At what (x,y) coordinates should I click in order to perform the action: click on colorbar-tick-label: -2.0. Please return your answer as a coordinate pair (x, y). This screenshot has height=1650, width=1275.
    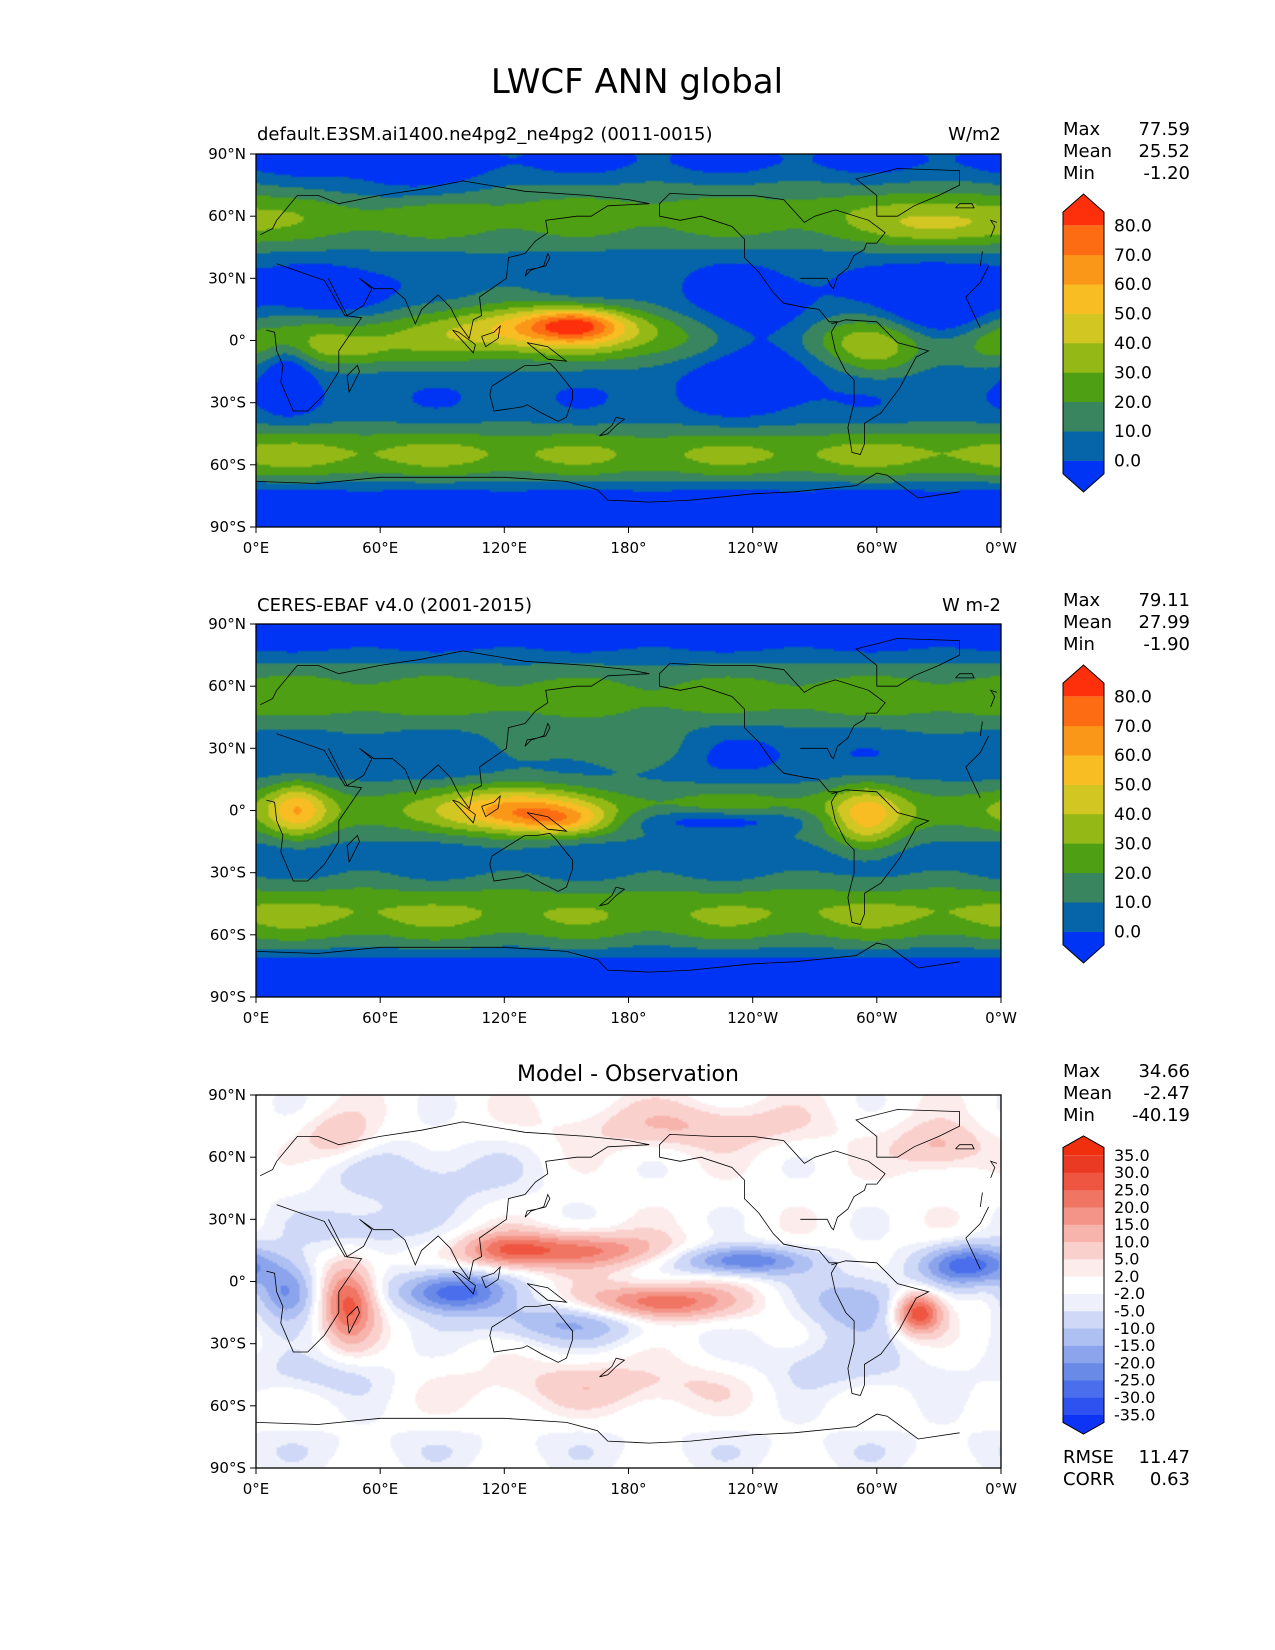
    Looking at the image, I should click on (1129, 1293).